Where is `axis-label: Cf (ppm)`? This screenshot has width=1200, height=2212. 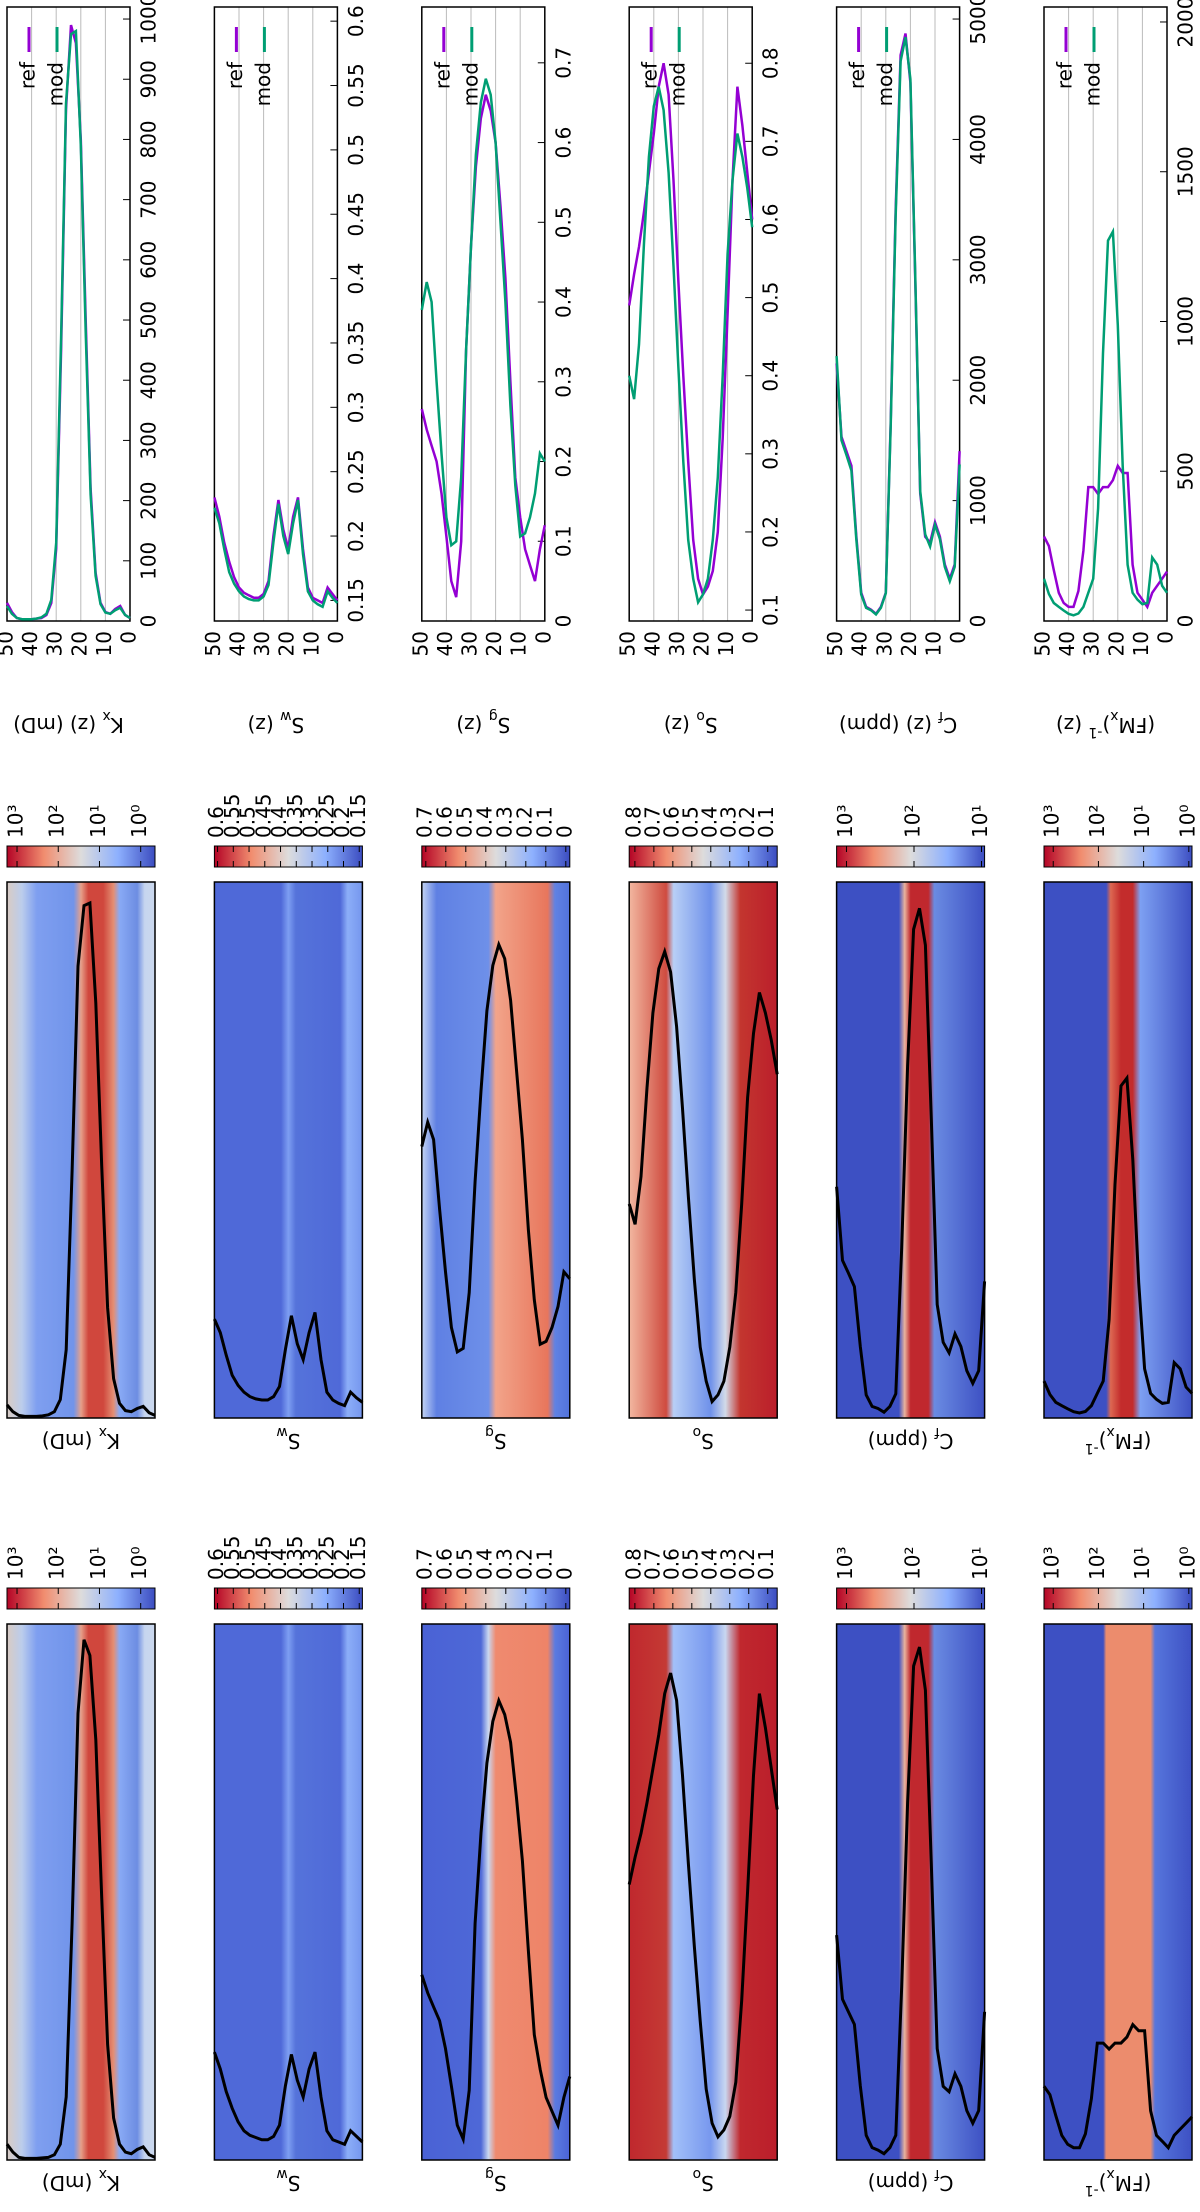 axis-label: Cf (ppm) is located at coordinates (911, 2181).